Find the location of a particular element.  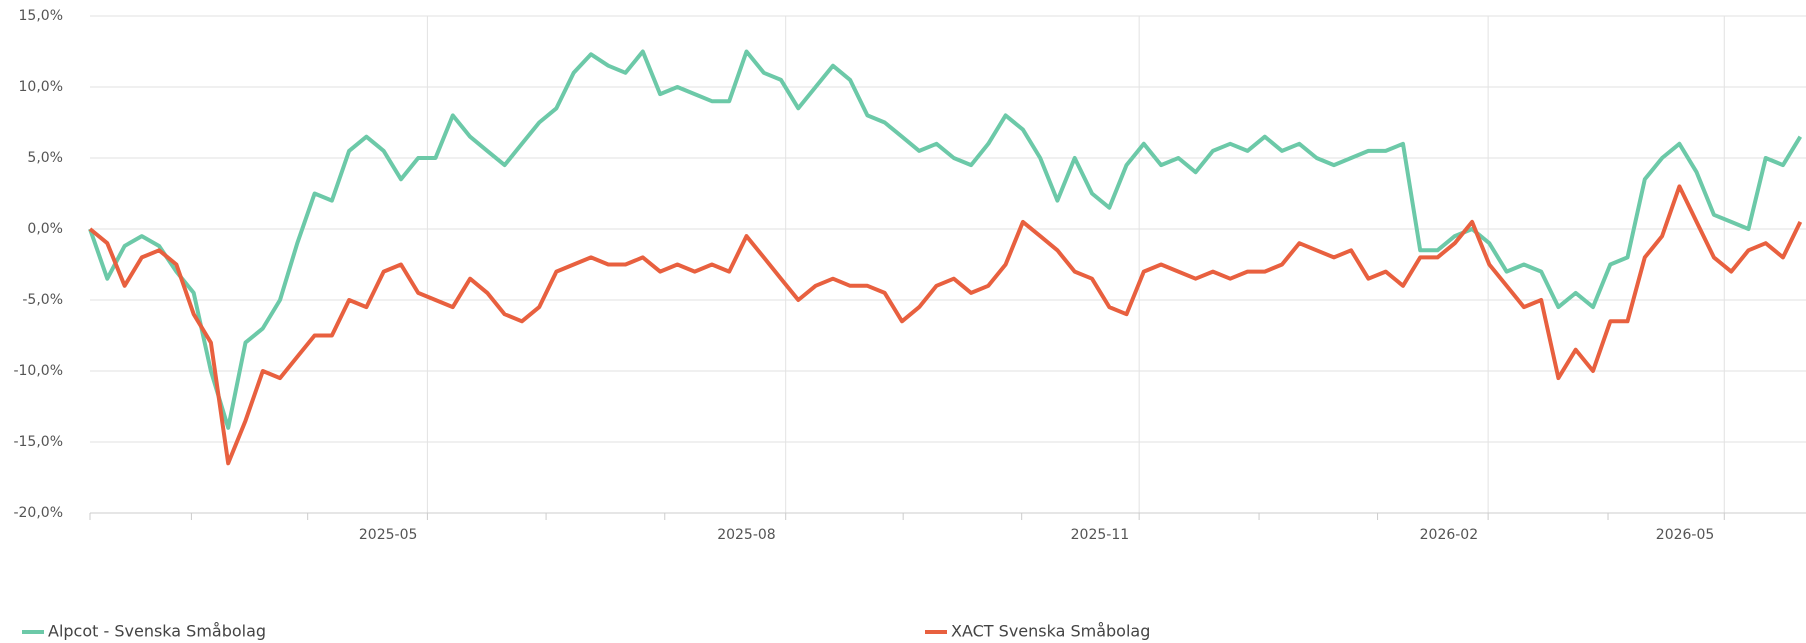

legend-label: Alpcot - Svenska Småbolag is located at coordinates (157, 631).